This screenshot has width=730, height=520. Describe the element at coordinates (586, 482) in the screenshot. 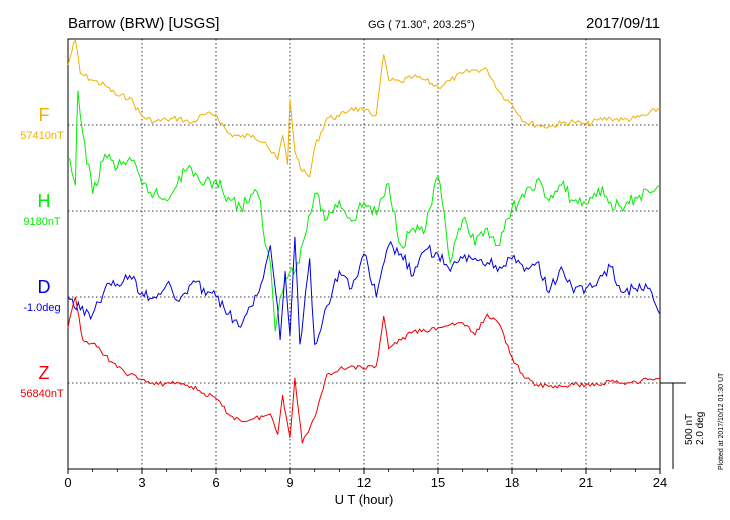

I see `x-tick-label: 21` at that location.